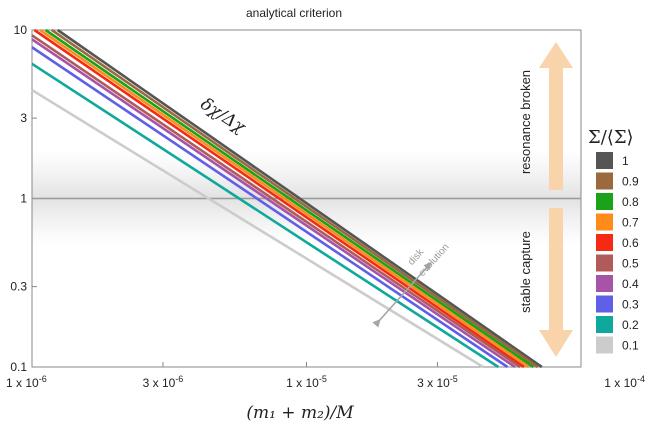 This screenshot has width=654, height=433. I want to click on resonance-broken-label: resonance broken, so click(525, 122).